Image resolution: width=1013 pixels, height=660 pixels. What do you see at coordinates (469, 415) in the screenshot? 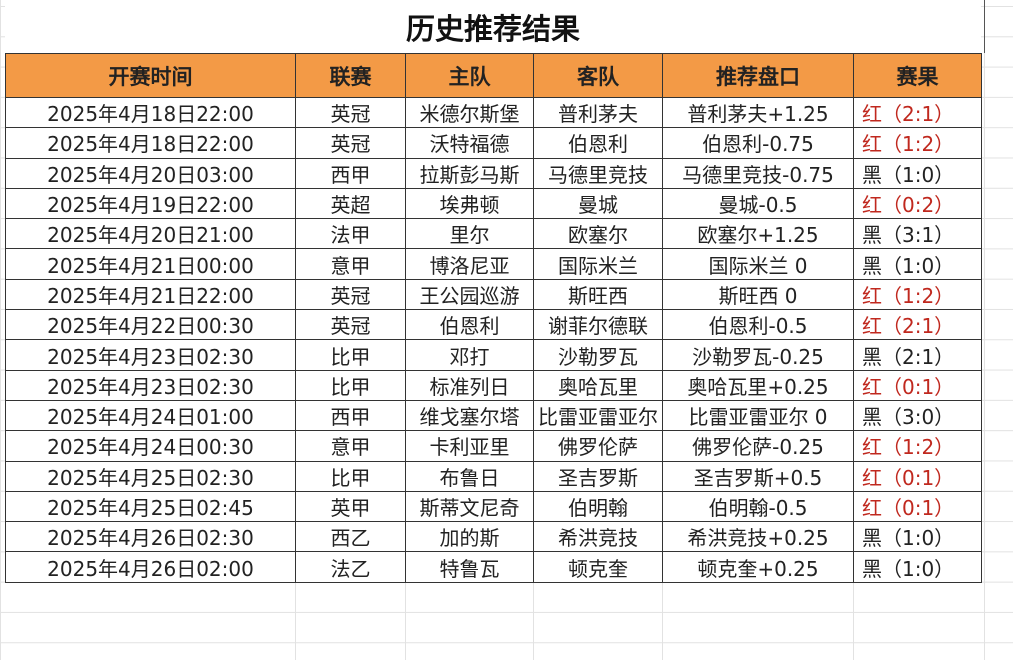
I see `cell-home: 维戈塞尔塔` at bounding box center [469, 415].